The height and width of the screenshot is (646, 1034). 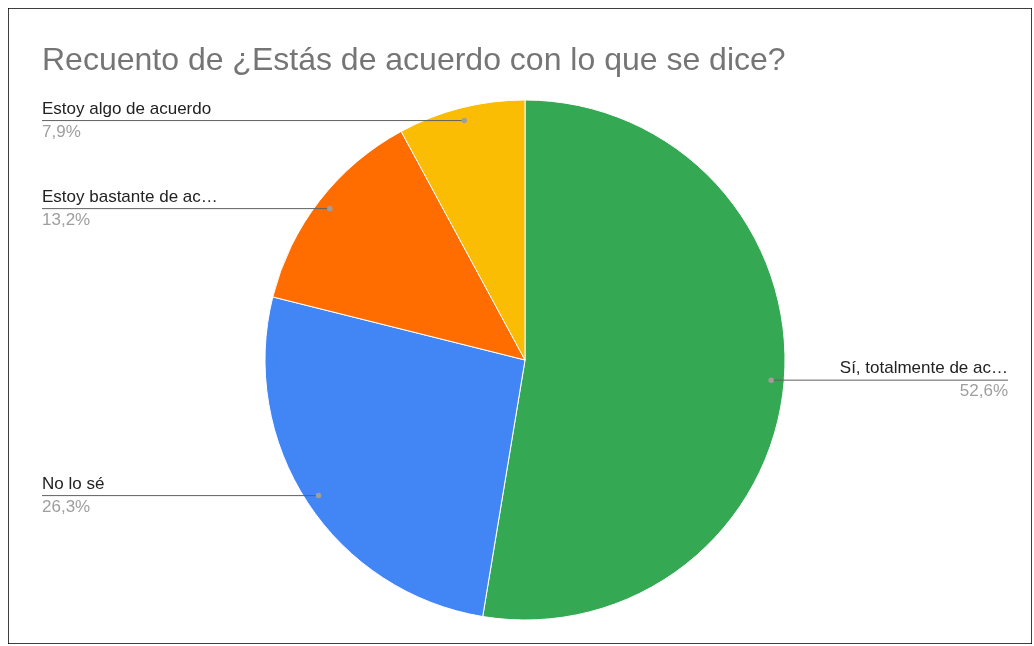 What do you see at coordinates (414, 59) in the screenshot?
I see `chart-title: Recuento de ¿Estás de acuerdo con lo que se dice?` at bounding box center [414, 59].